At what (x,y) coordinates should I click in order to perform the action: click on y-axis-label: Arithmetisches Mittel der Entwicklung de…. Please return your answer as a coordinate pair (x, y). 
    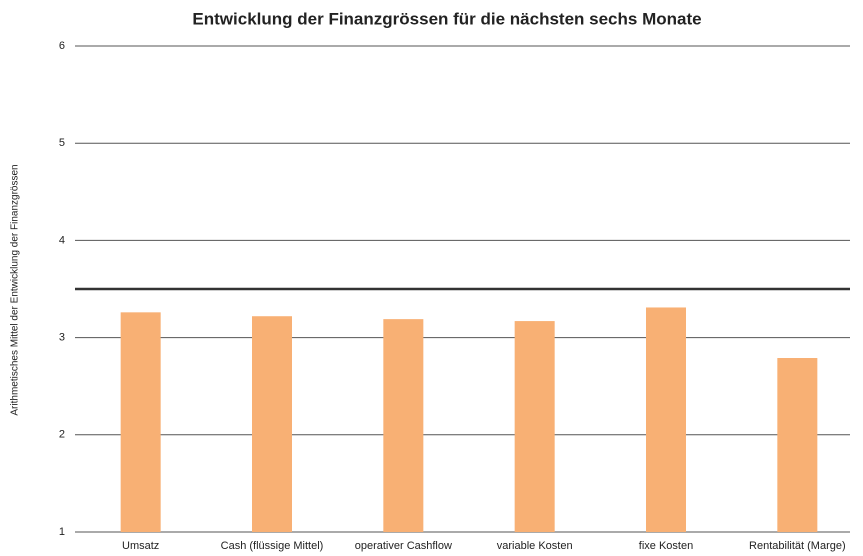
    Looking at the image, I should click on (15, 289).